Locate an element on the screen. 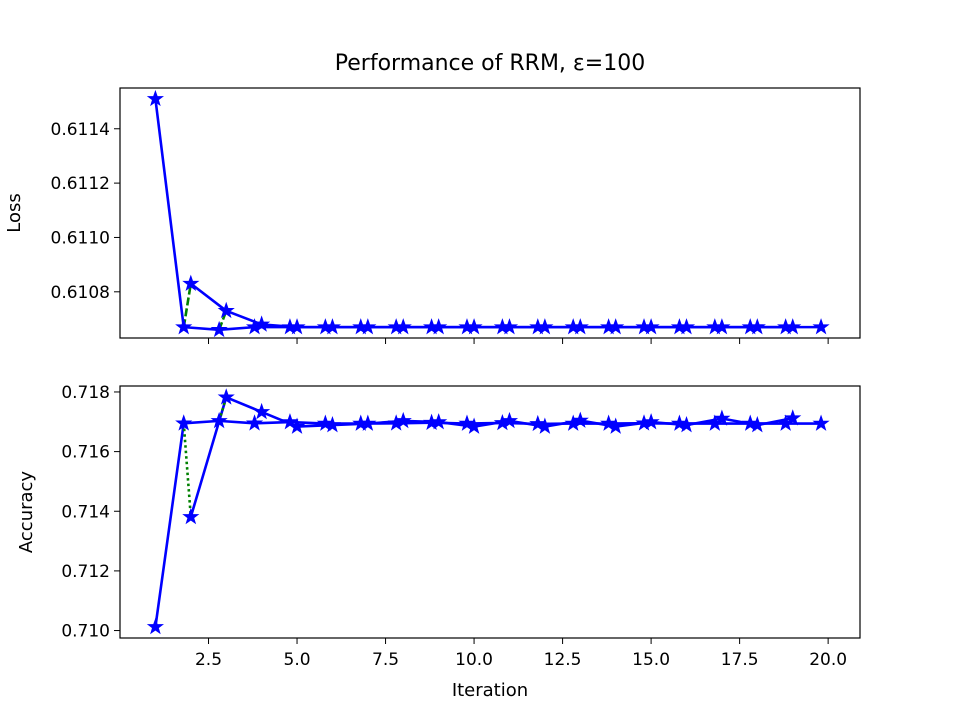  x-tick-label: 7.5 is located at coordinates (385, 660).